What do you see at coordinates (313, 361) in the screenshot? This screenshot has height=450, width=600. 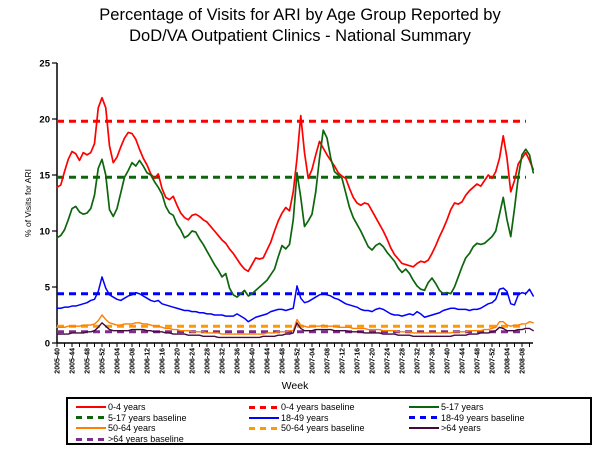 I see `x-tick-label: 2007-04` at bounding box center [313, 361].